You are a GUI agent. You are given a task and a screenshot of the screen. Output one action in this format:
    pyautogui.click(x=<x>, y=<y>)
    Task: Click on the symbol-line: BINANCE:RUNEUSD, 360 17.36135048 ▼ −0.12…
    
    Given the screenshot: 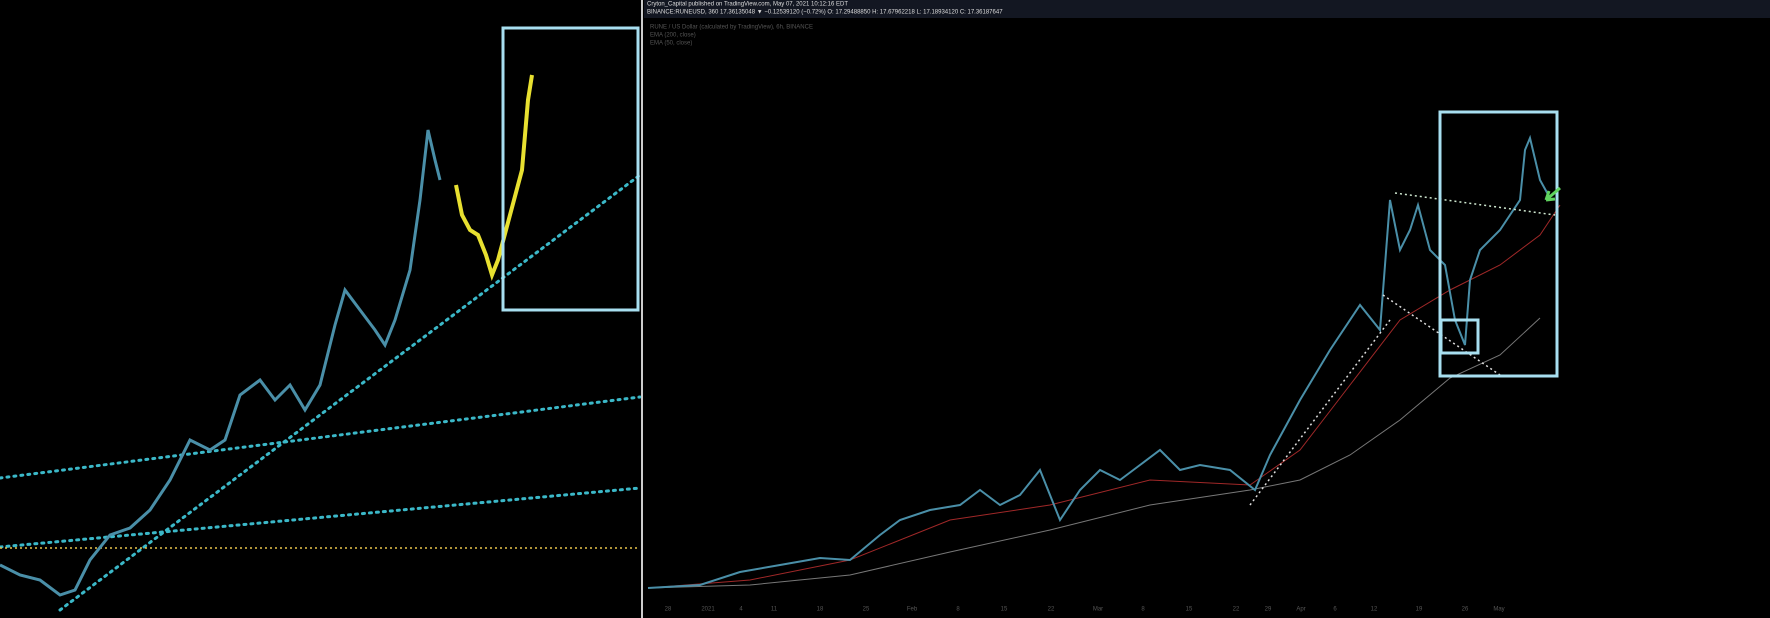 What is the action you would take?
    pyautogui.click(x=825, y=13)
    